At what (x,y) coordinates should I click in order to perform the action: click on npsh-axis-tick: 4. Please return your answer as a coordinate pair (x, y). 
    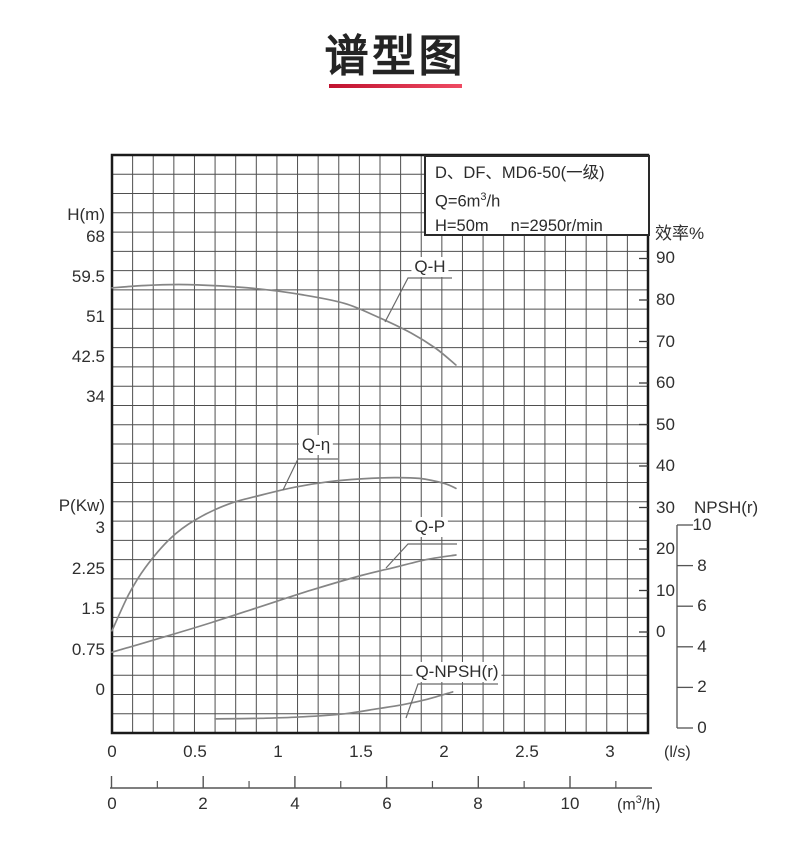
    Looking at the image, I should click on (702, 646).